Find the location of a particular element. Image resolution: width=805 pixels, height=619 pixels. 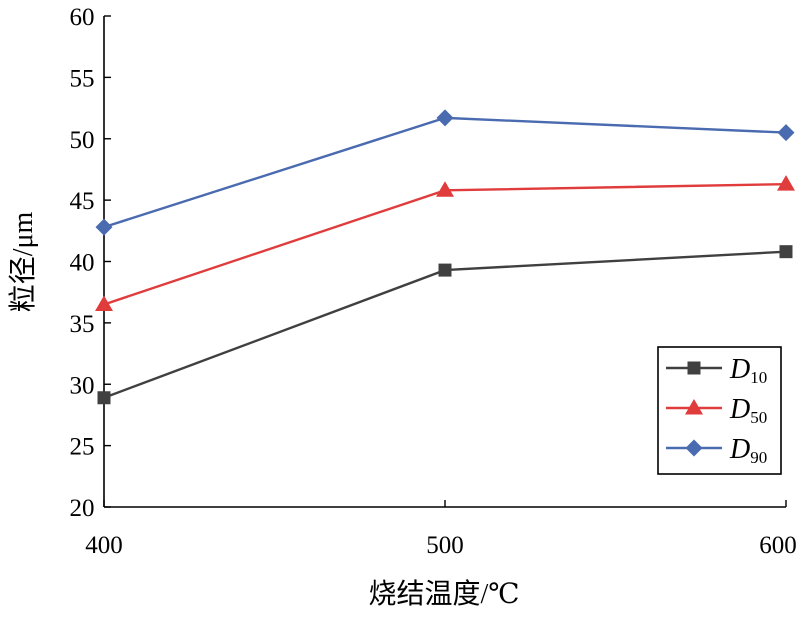

legend: D10 D50 D90 is located at coordinates (719, 410).